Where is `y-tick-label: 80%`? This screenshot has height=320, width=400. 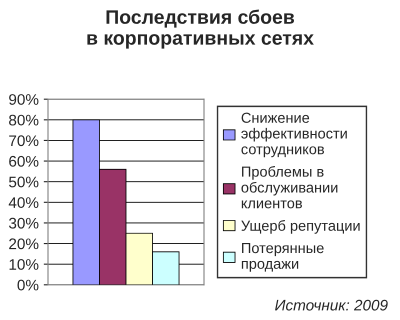 y-tick-label: 80% is located at coordinates (23, 120).